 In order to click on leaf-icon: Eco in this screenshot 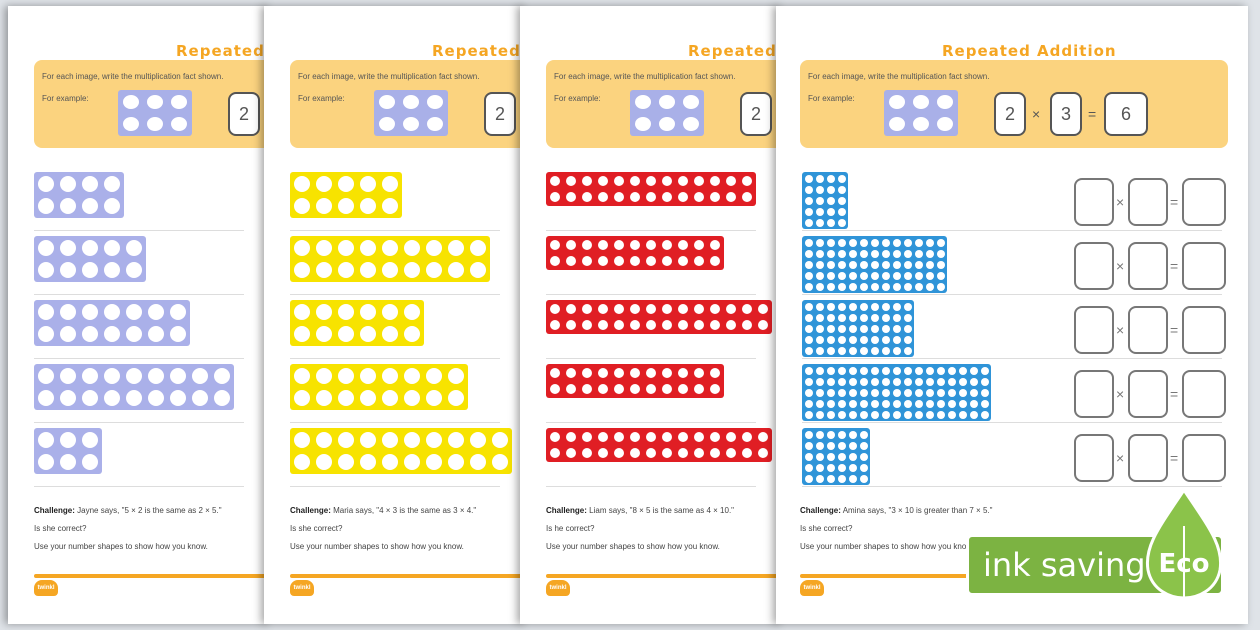, I will do `click(1184, 545)`.